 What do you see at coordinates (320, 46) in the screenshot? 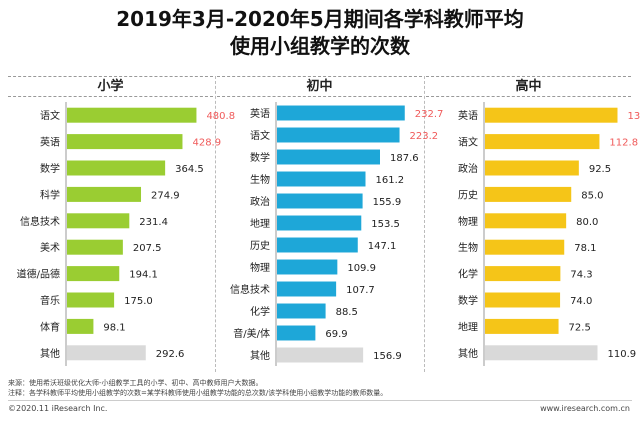
I see `chart-title-line-2: 使用小组教学的次数` at bounding box center [320, 46].